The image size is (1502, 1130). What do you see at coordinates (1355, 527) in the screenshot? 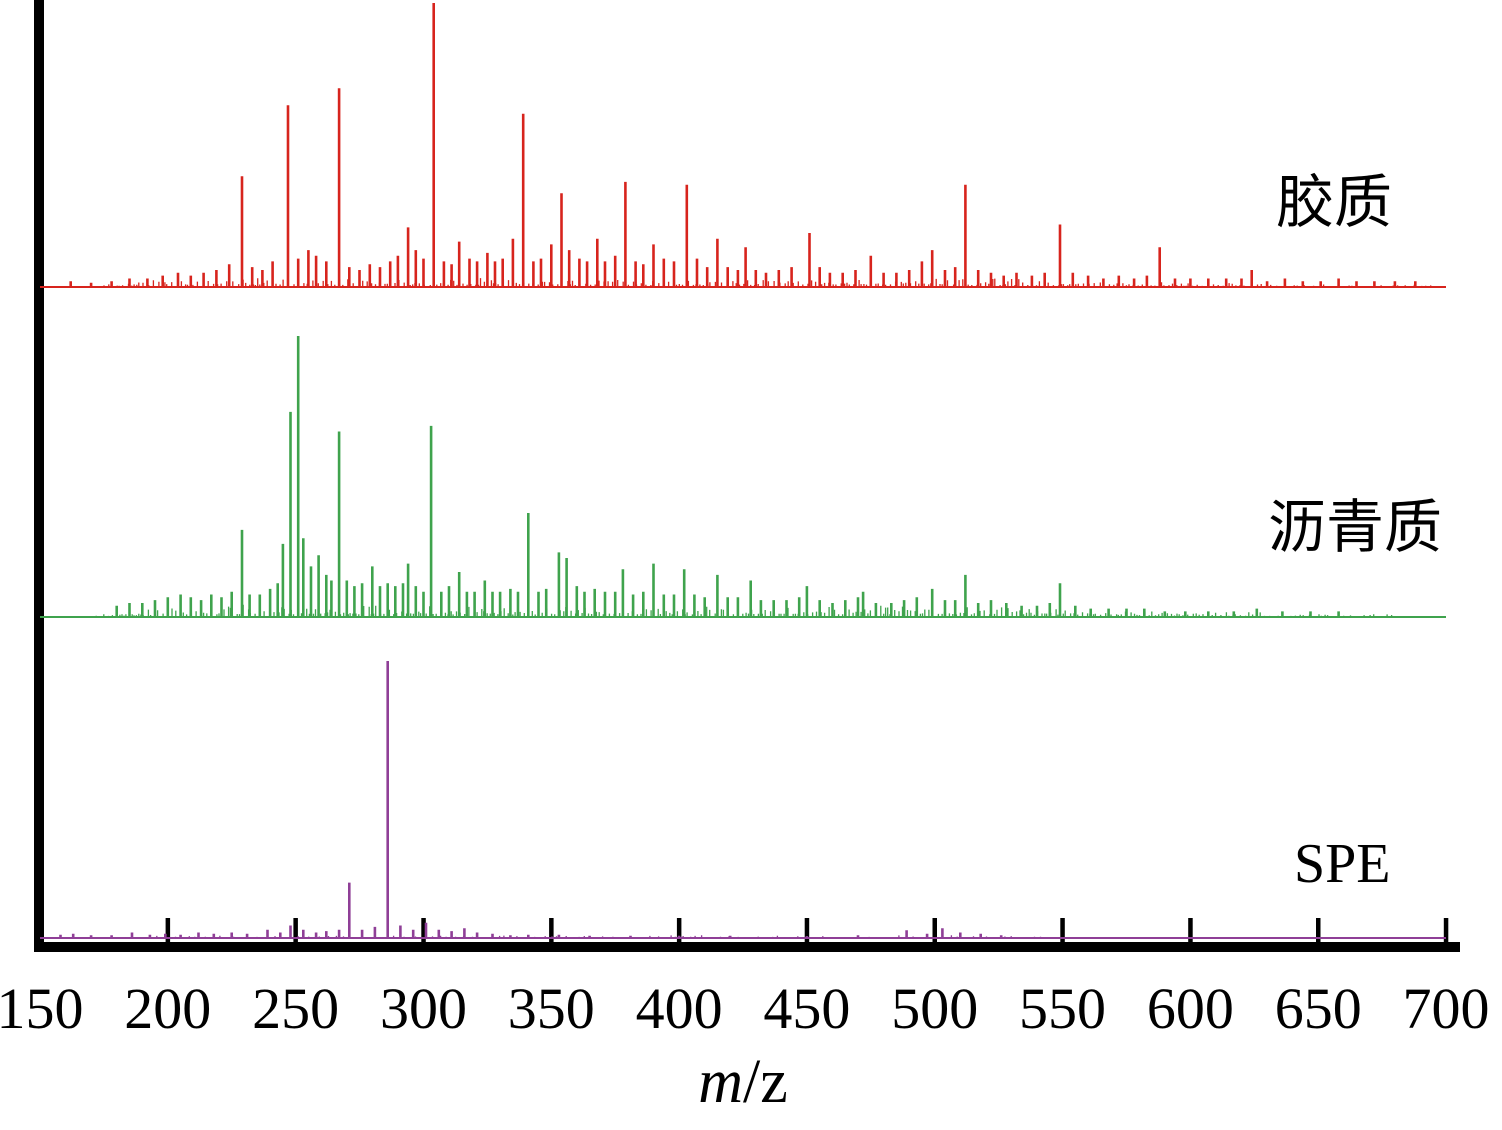
I see `series-label-1: 沥青质` at bounding box center [1355, 527].